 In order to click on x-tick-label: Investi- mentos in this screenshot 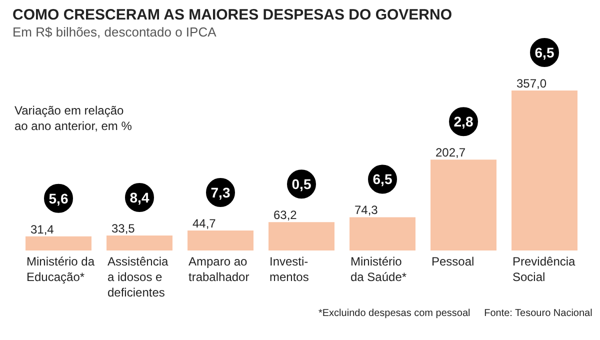, I will do `click(289, 269)`.